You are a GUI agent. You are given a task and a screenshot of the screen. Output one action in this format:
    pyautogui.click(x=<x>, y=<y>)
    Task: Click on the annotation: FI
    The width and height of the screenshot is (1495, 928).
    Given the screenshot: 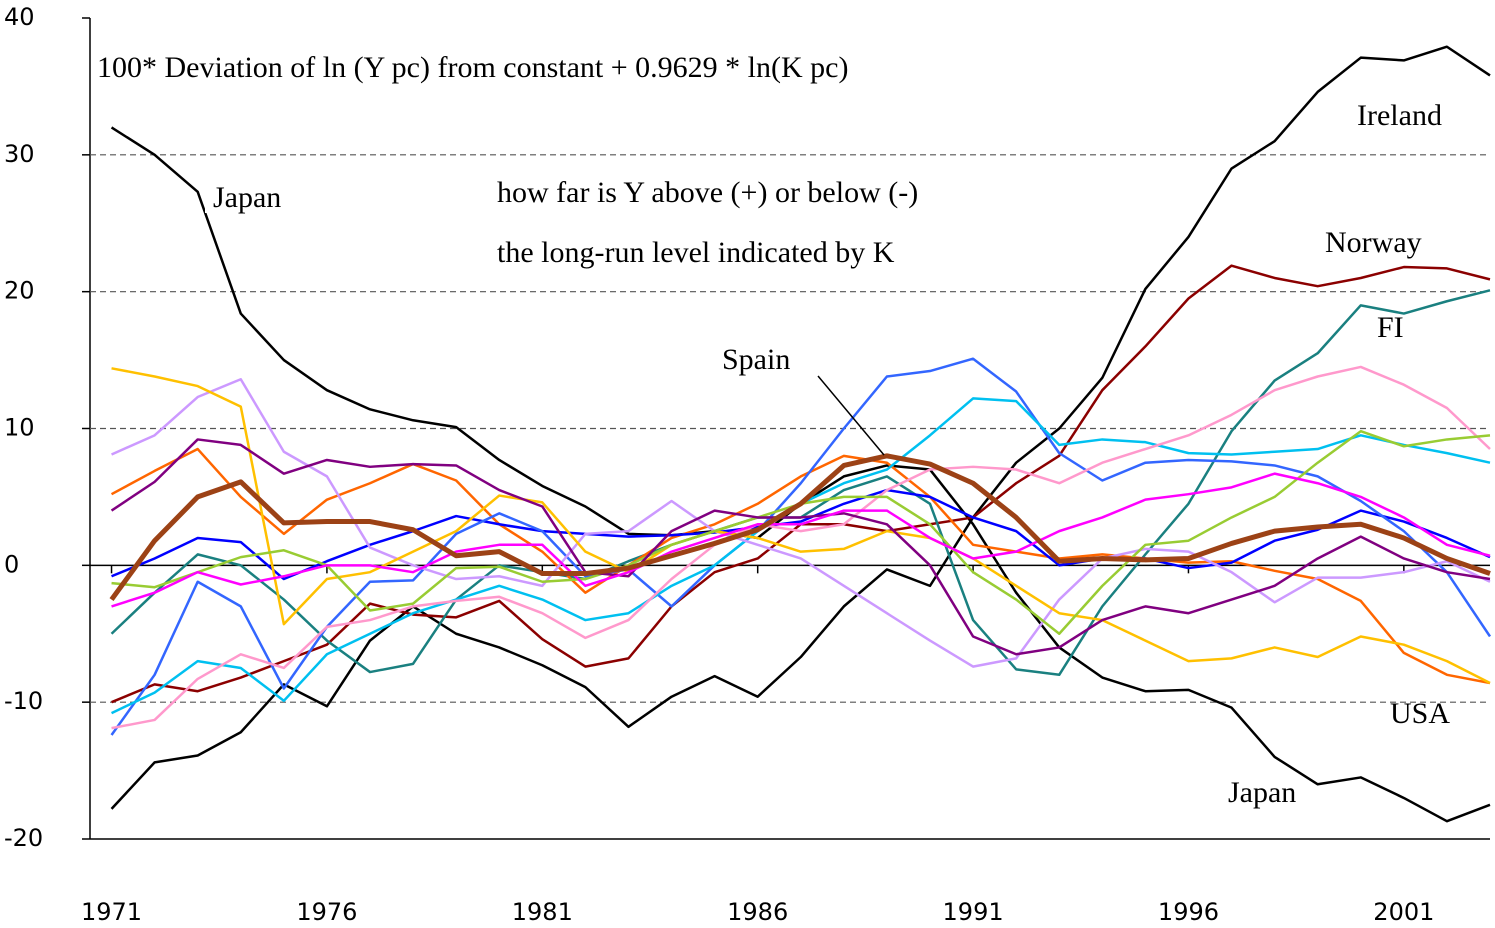 What is the action you would take?
    pyautogui.click(x=1390, y=327)
    